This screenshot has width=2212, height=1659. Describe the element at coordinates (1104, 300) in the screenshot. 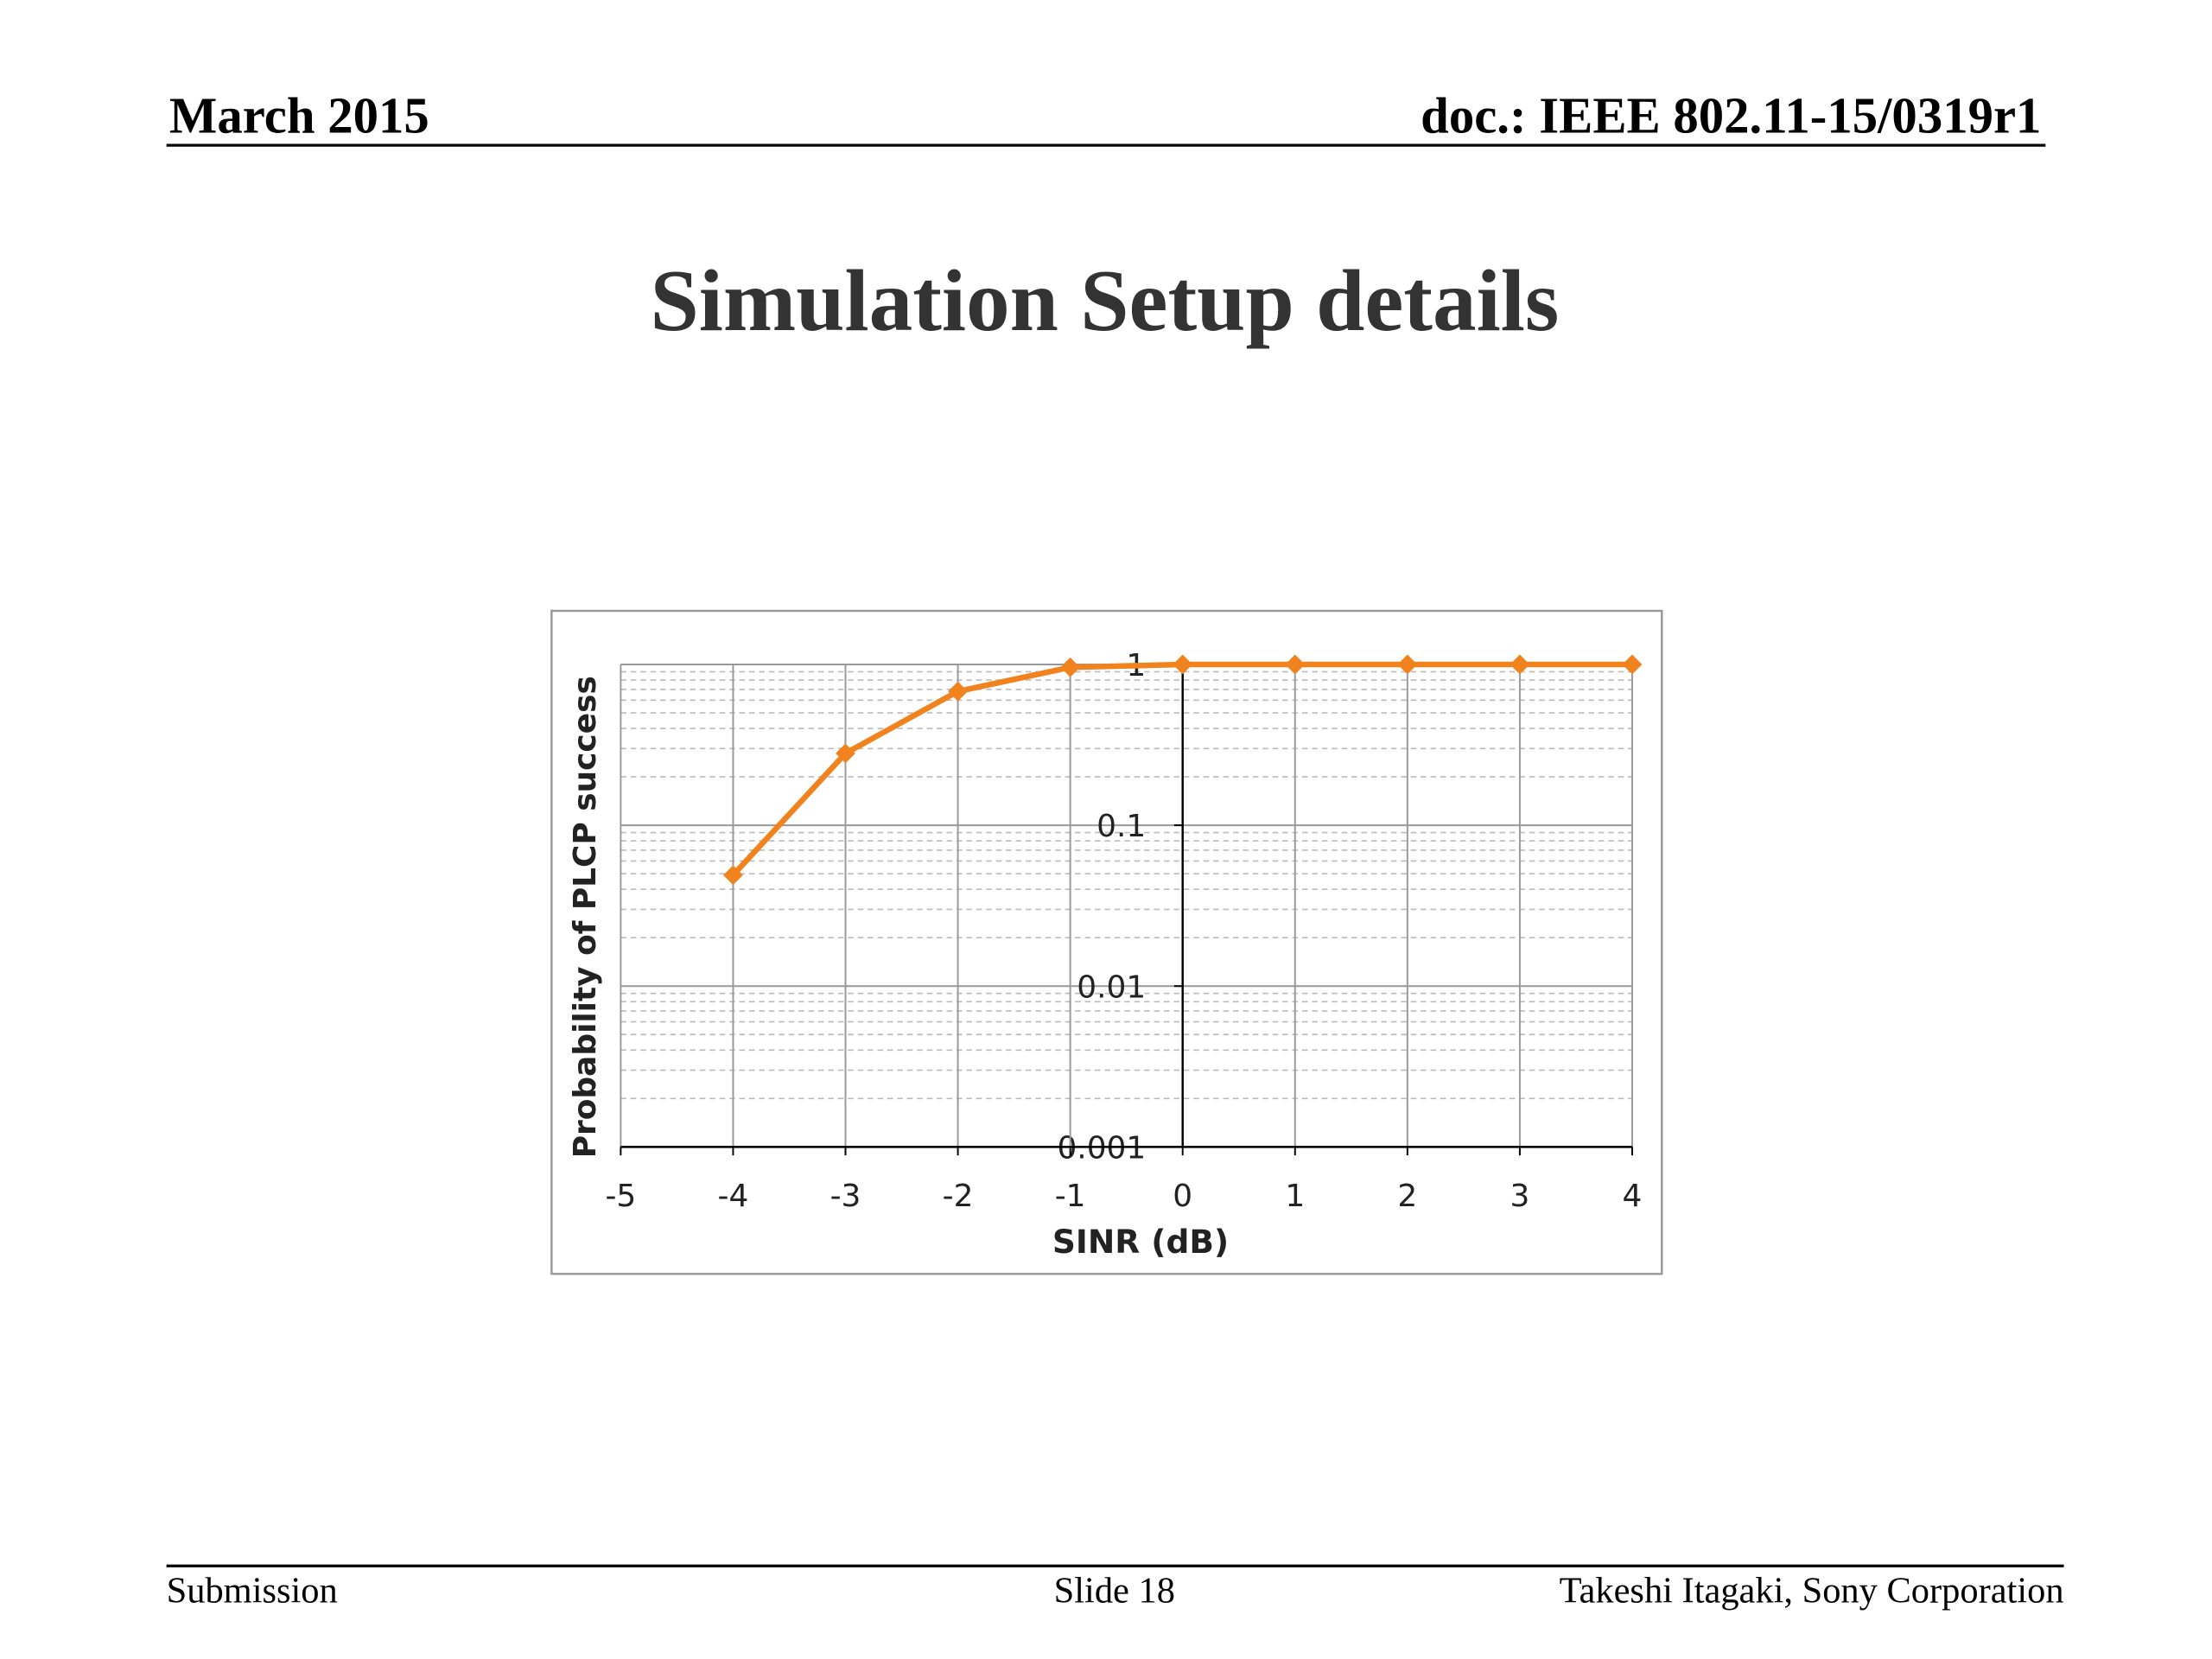

I see `slide-title: Simulation Setup details` at that location.